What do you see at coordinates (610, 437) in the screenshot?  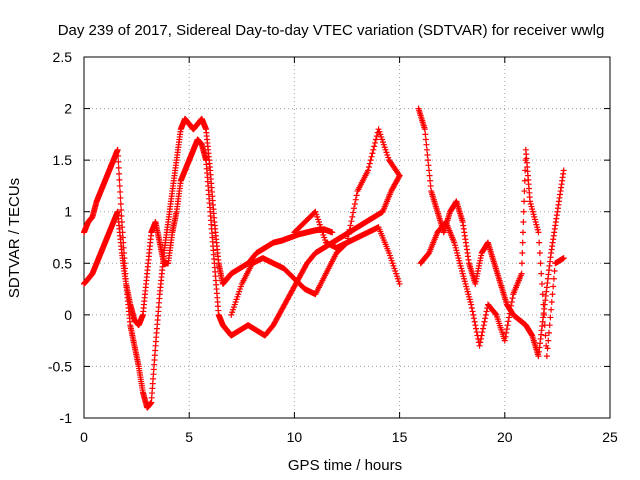 I see `x-tick-label: 25` at bounding box center [610, 437].